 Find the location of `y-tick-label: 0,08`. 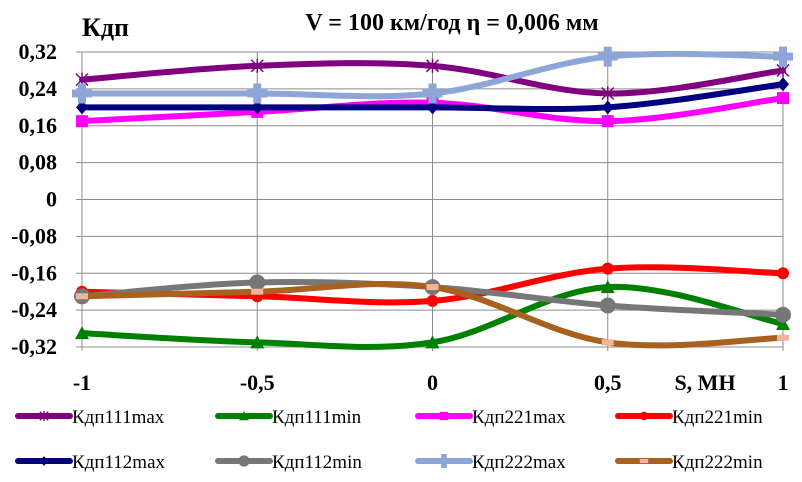

y-tick-label: 0,08 is located at coordinates (38, 162).